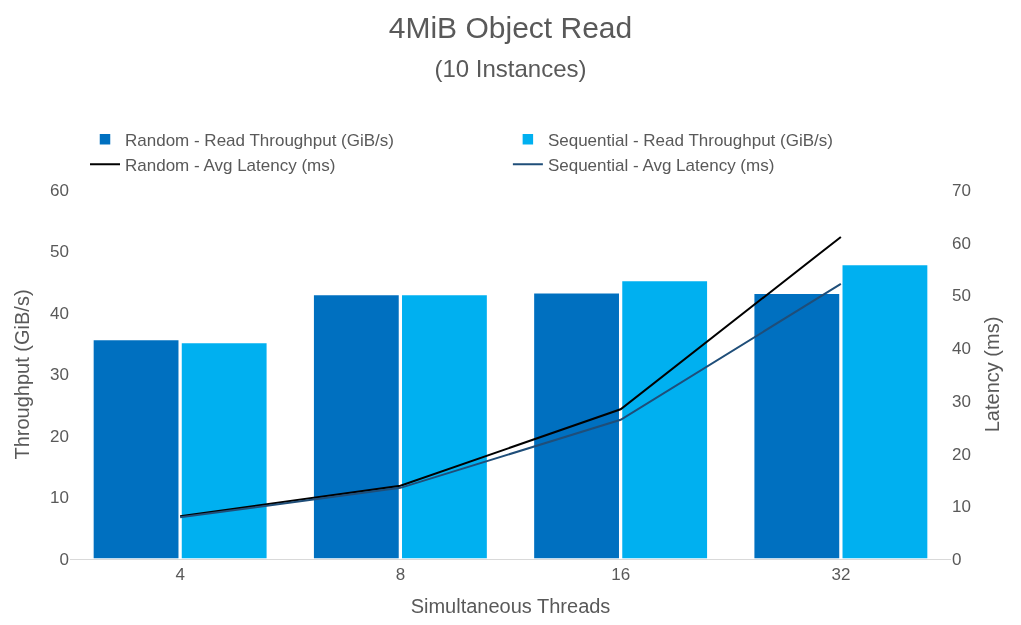  What do you see at coordinates (400, 575) in the screenshot?
I see `x-tick-label: 8` at bounding box center [400, 575].